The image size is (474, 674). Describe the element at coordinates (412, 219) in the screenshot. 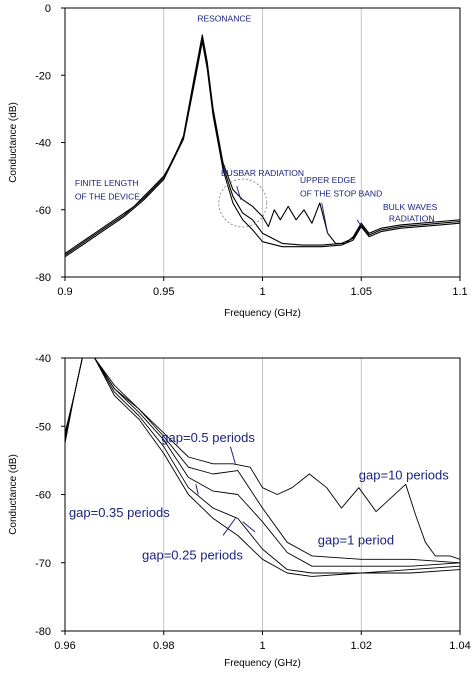

I see `chart1-annotation: RADIATION` at that location.